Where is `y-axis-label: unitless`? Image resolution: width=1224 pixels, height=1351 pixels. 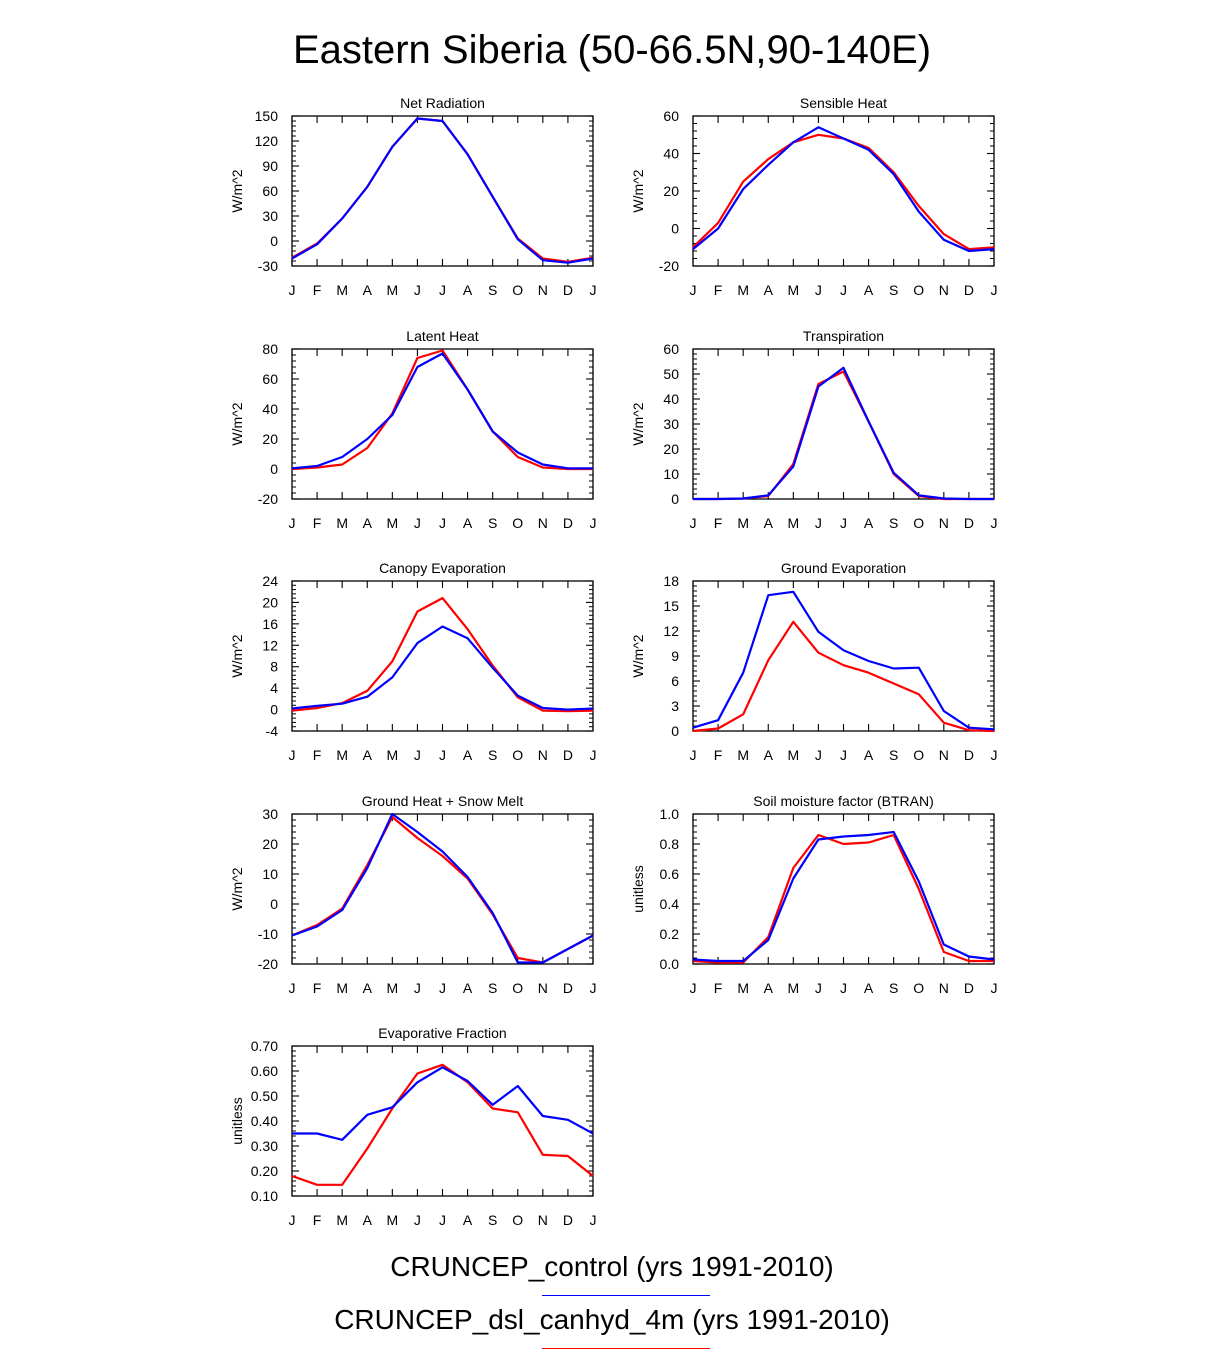
y-axis-label: unitless is located at coordinates (237, 1120).